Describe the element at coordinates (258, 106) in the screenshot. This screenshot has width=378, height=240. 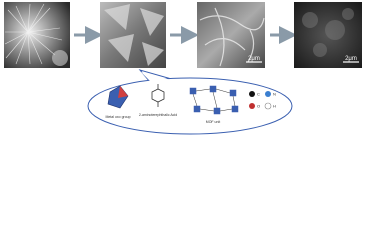
I see `legend-label: O` at that location.